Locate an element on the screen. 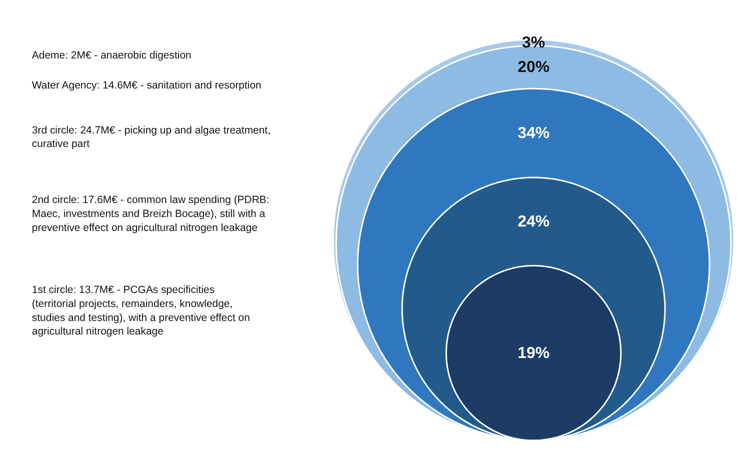 The height and width of the screenshot is (460, 737). data-label: 19% is located at coordinates (534, 353).